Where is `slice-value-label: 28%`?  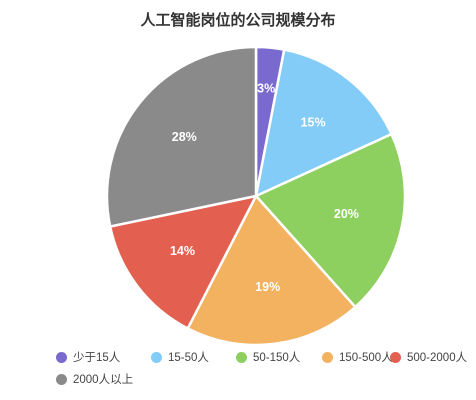
slice-value-label: 28% is located at coordinates (184, 137).